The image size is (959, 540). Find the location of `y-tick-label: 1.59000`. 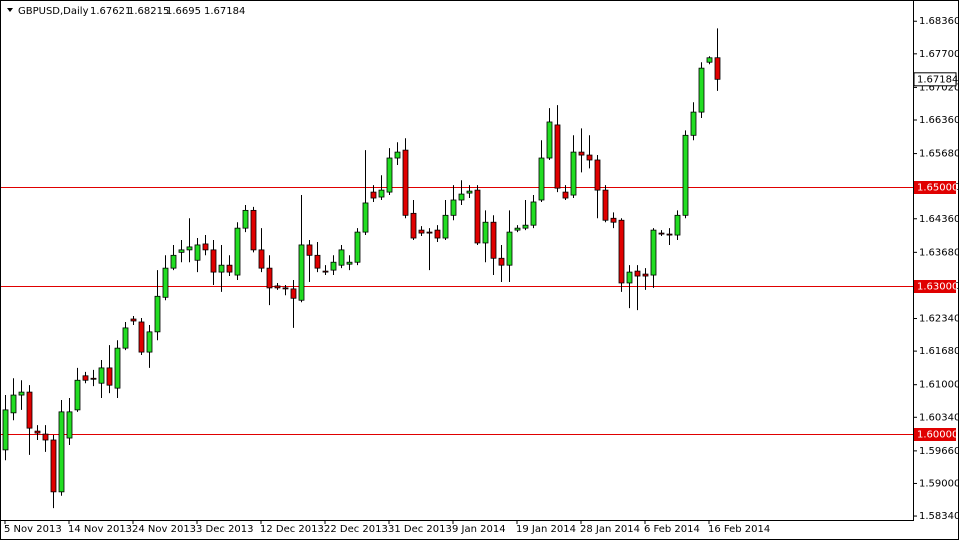

y-tick-label: 1.59000 is located at coordinates (939, 483).